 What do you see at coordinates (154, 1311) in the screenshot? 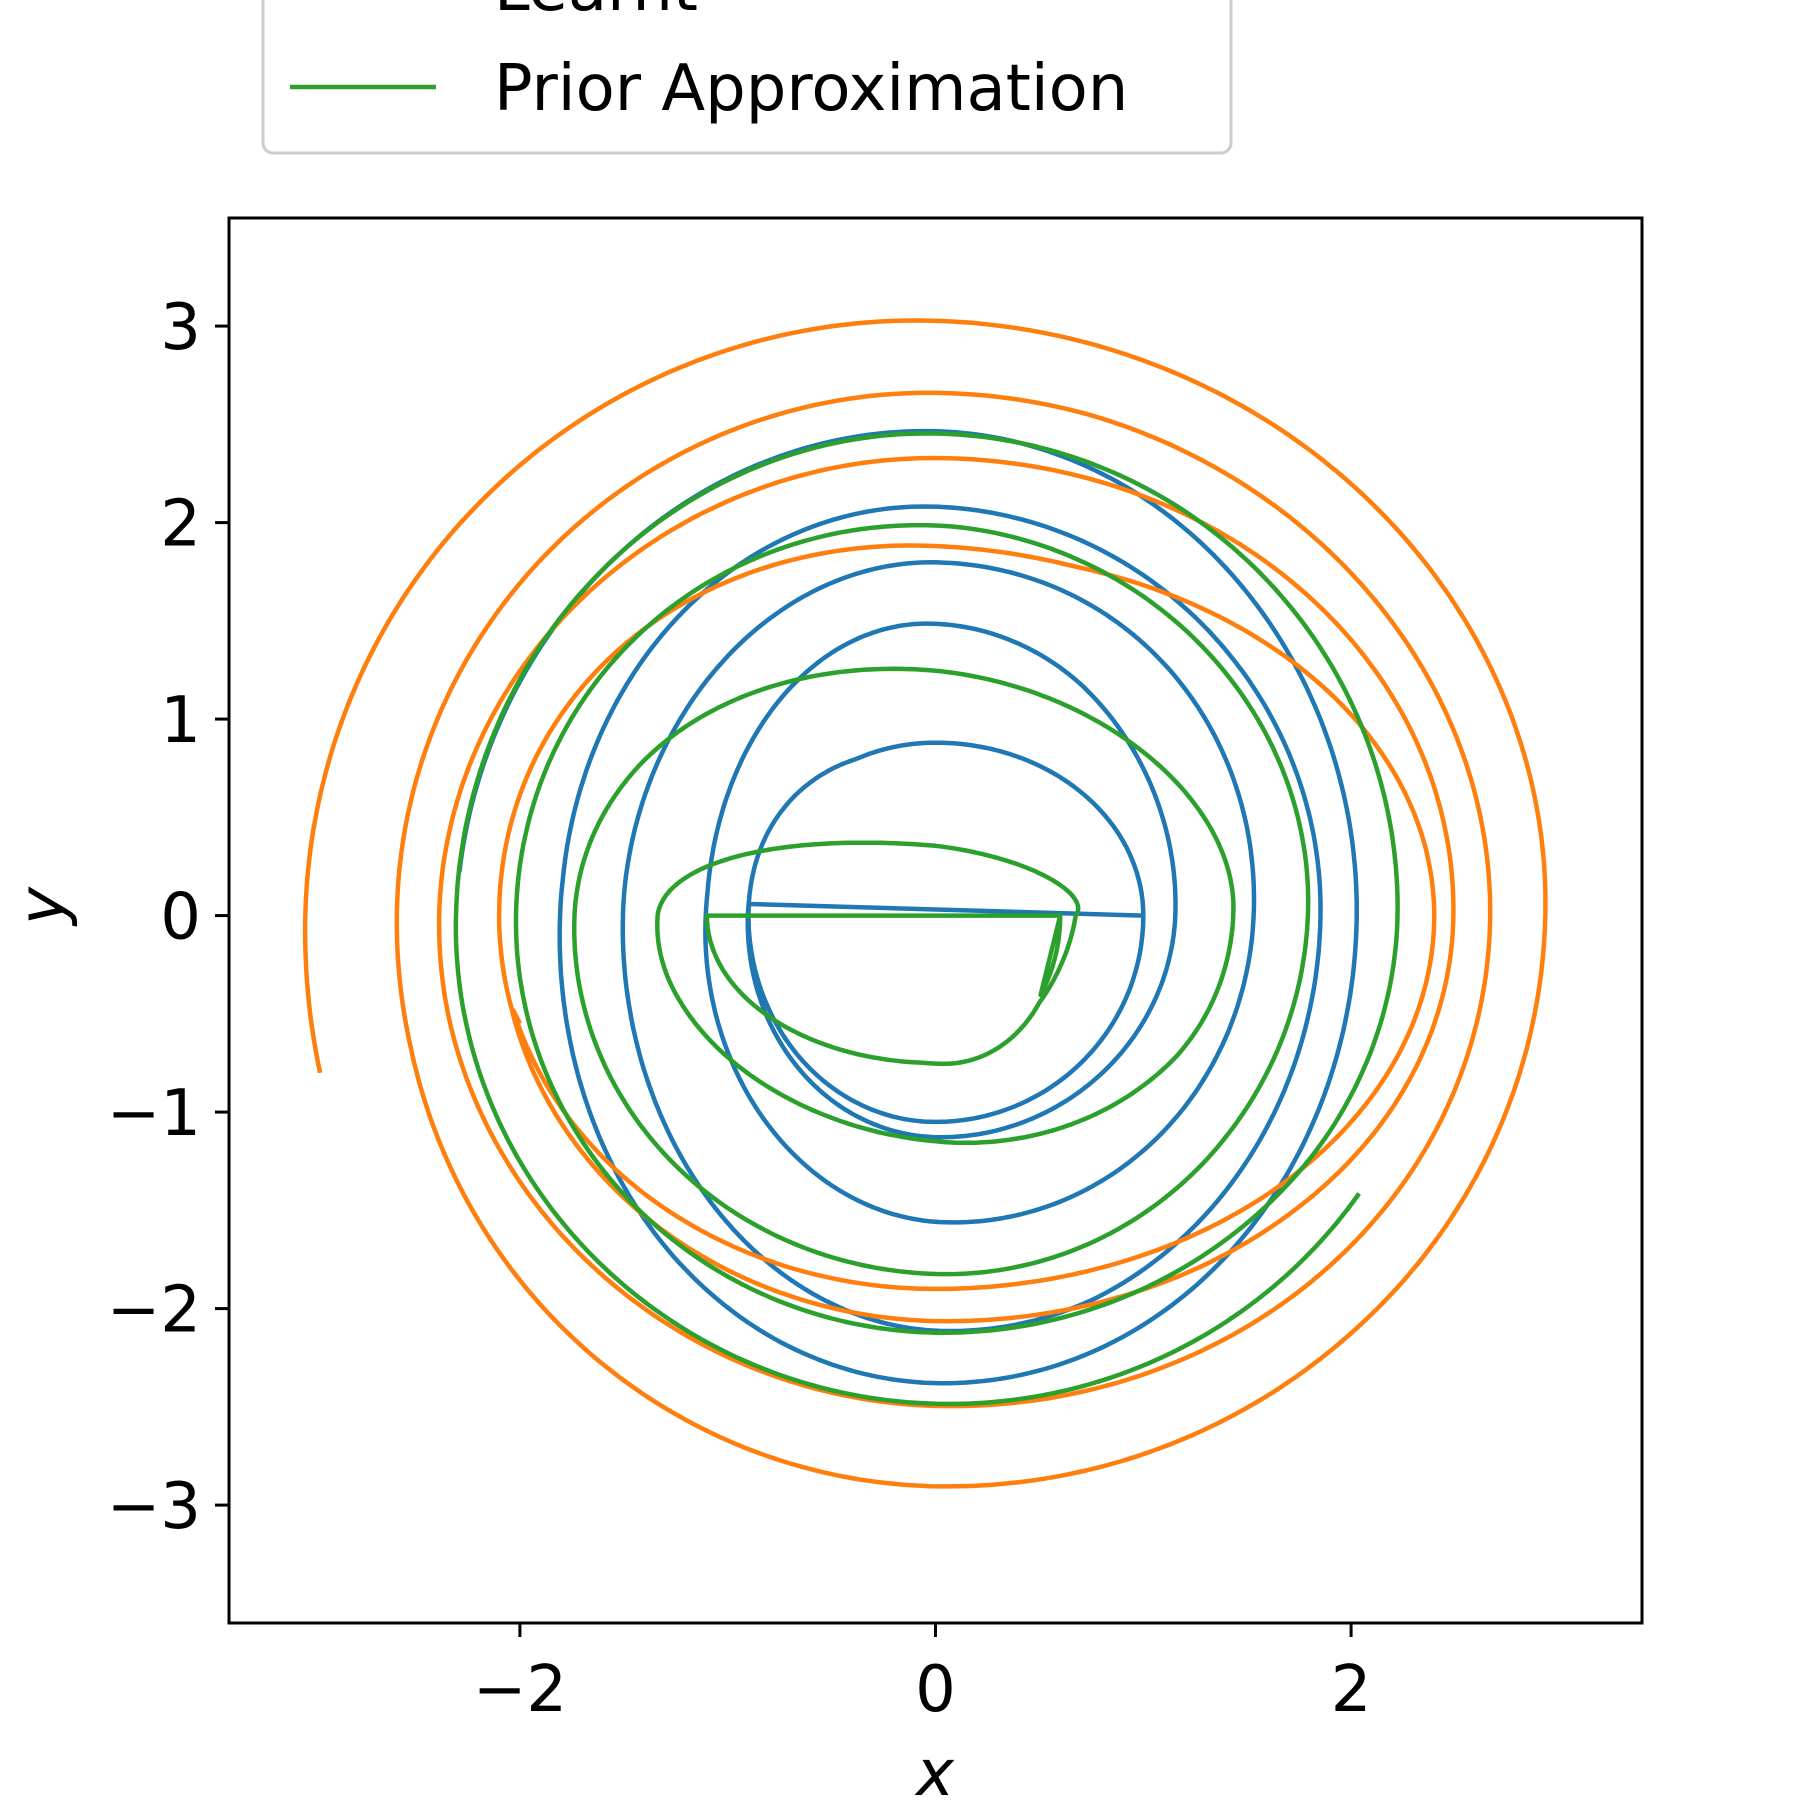
I see `y-tick-label: −2` at bounding box center [154, 1311].